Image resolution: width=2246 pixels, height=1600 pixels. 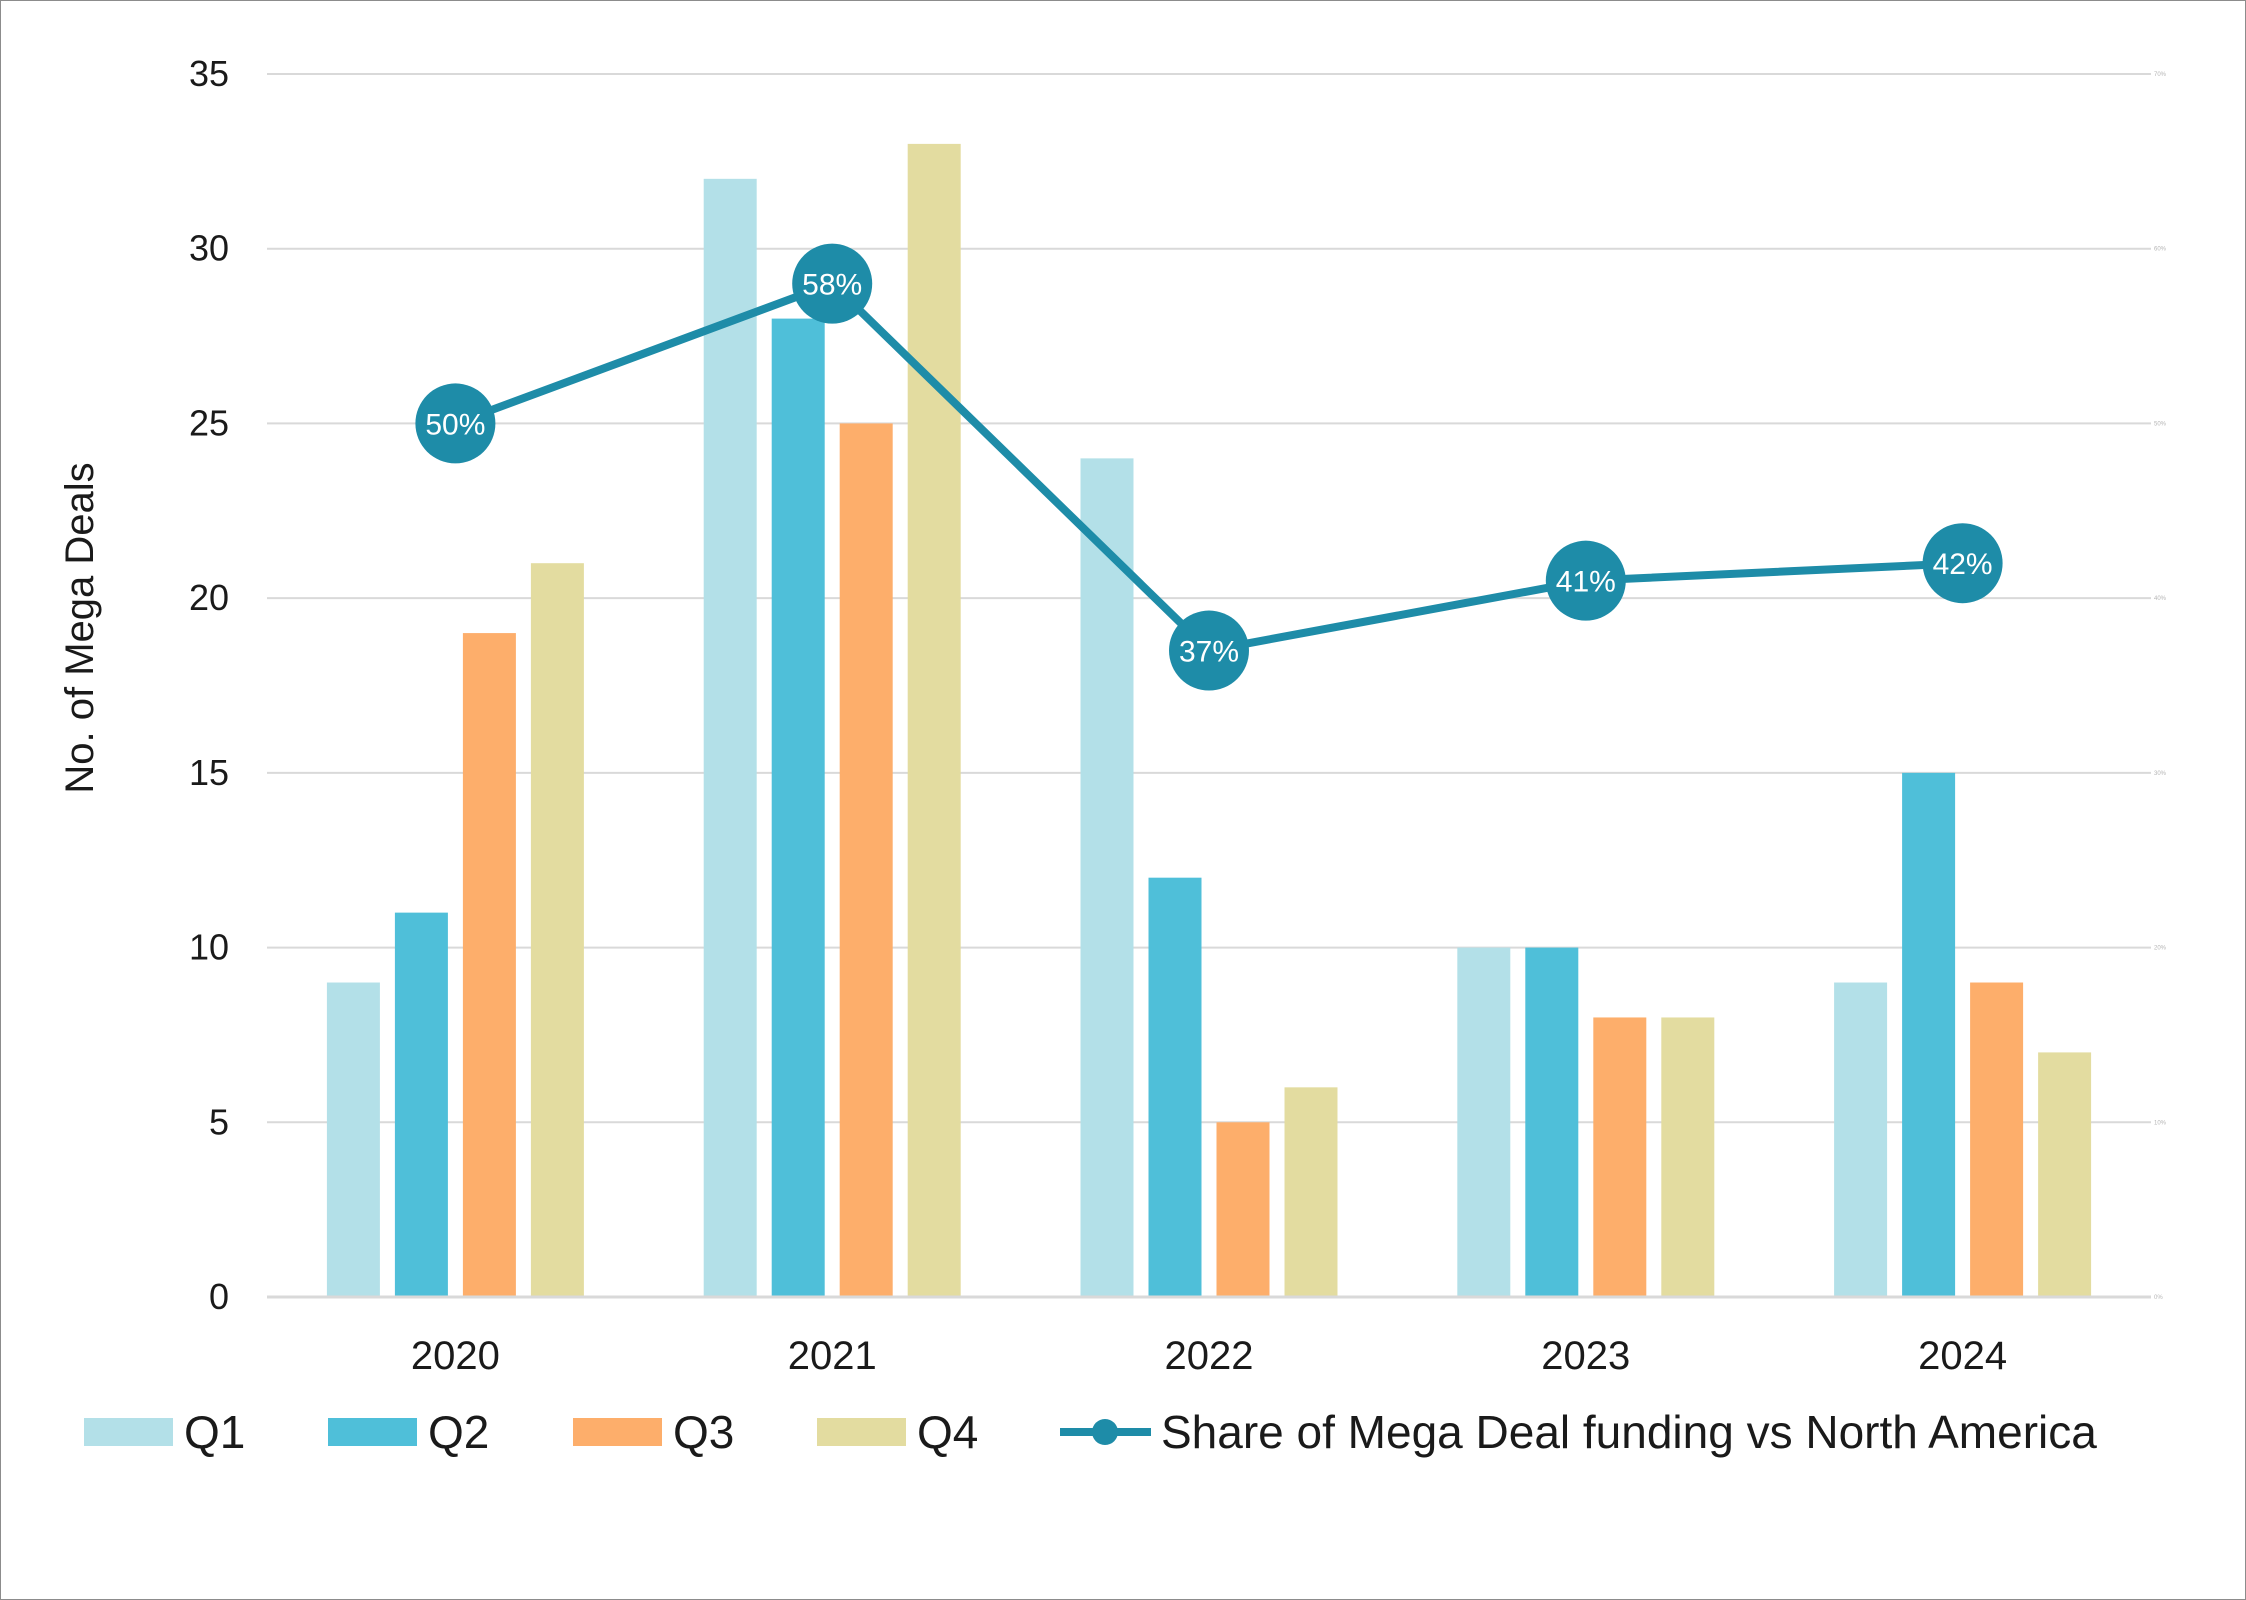 I want to click on y2-tick-label: 10%, so click(x=2160, y=1123).